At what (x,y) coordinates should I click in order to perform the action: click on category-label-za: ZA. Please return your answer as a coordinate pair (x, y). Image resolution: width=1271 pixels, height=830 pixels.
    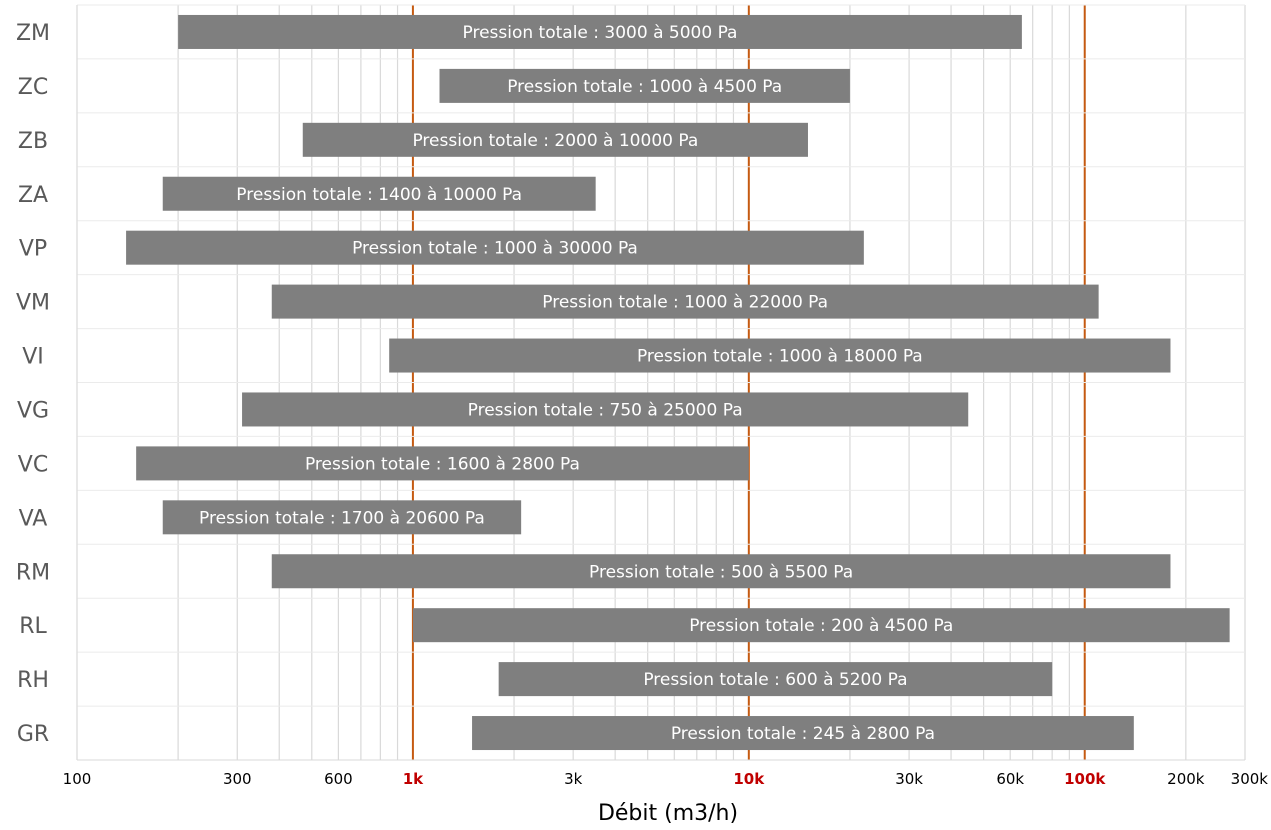
    Looking at the image, I should click on (33, 195).